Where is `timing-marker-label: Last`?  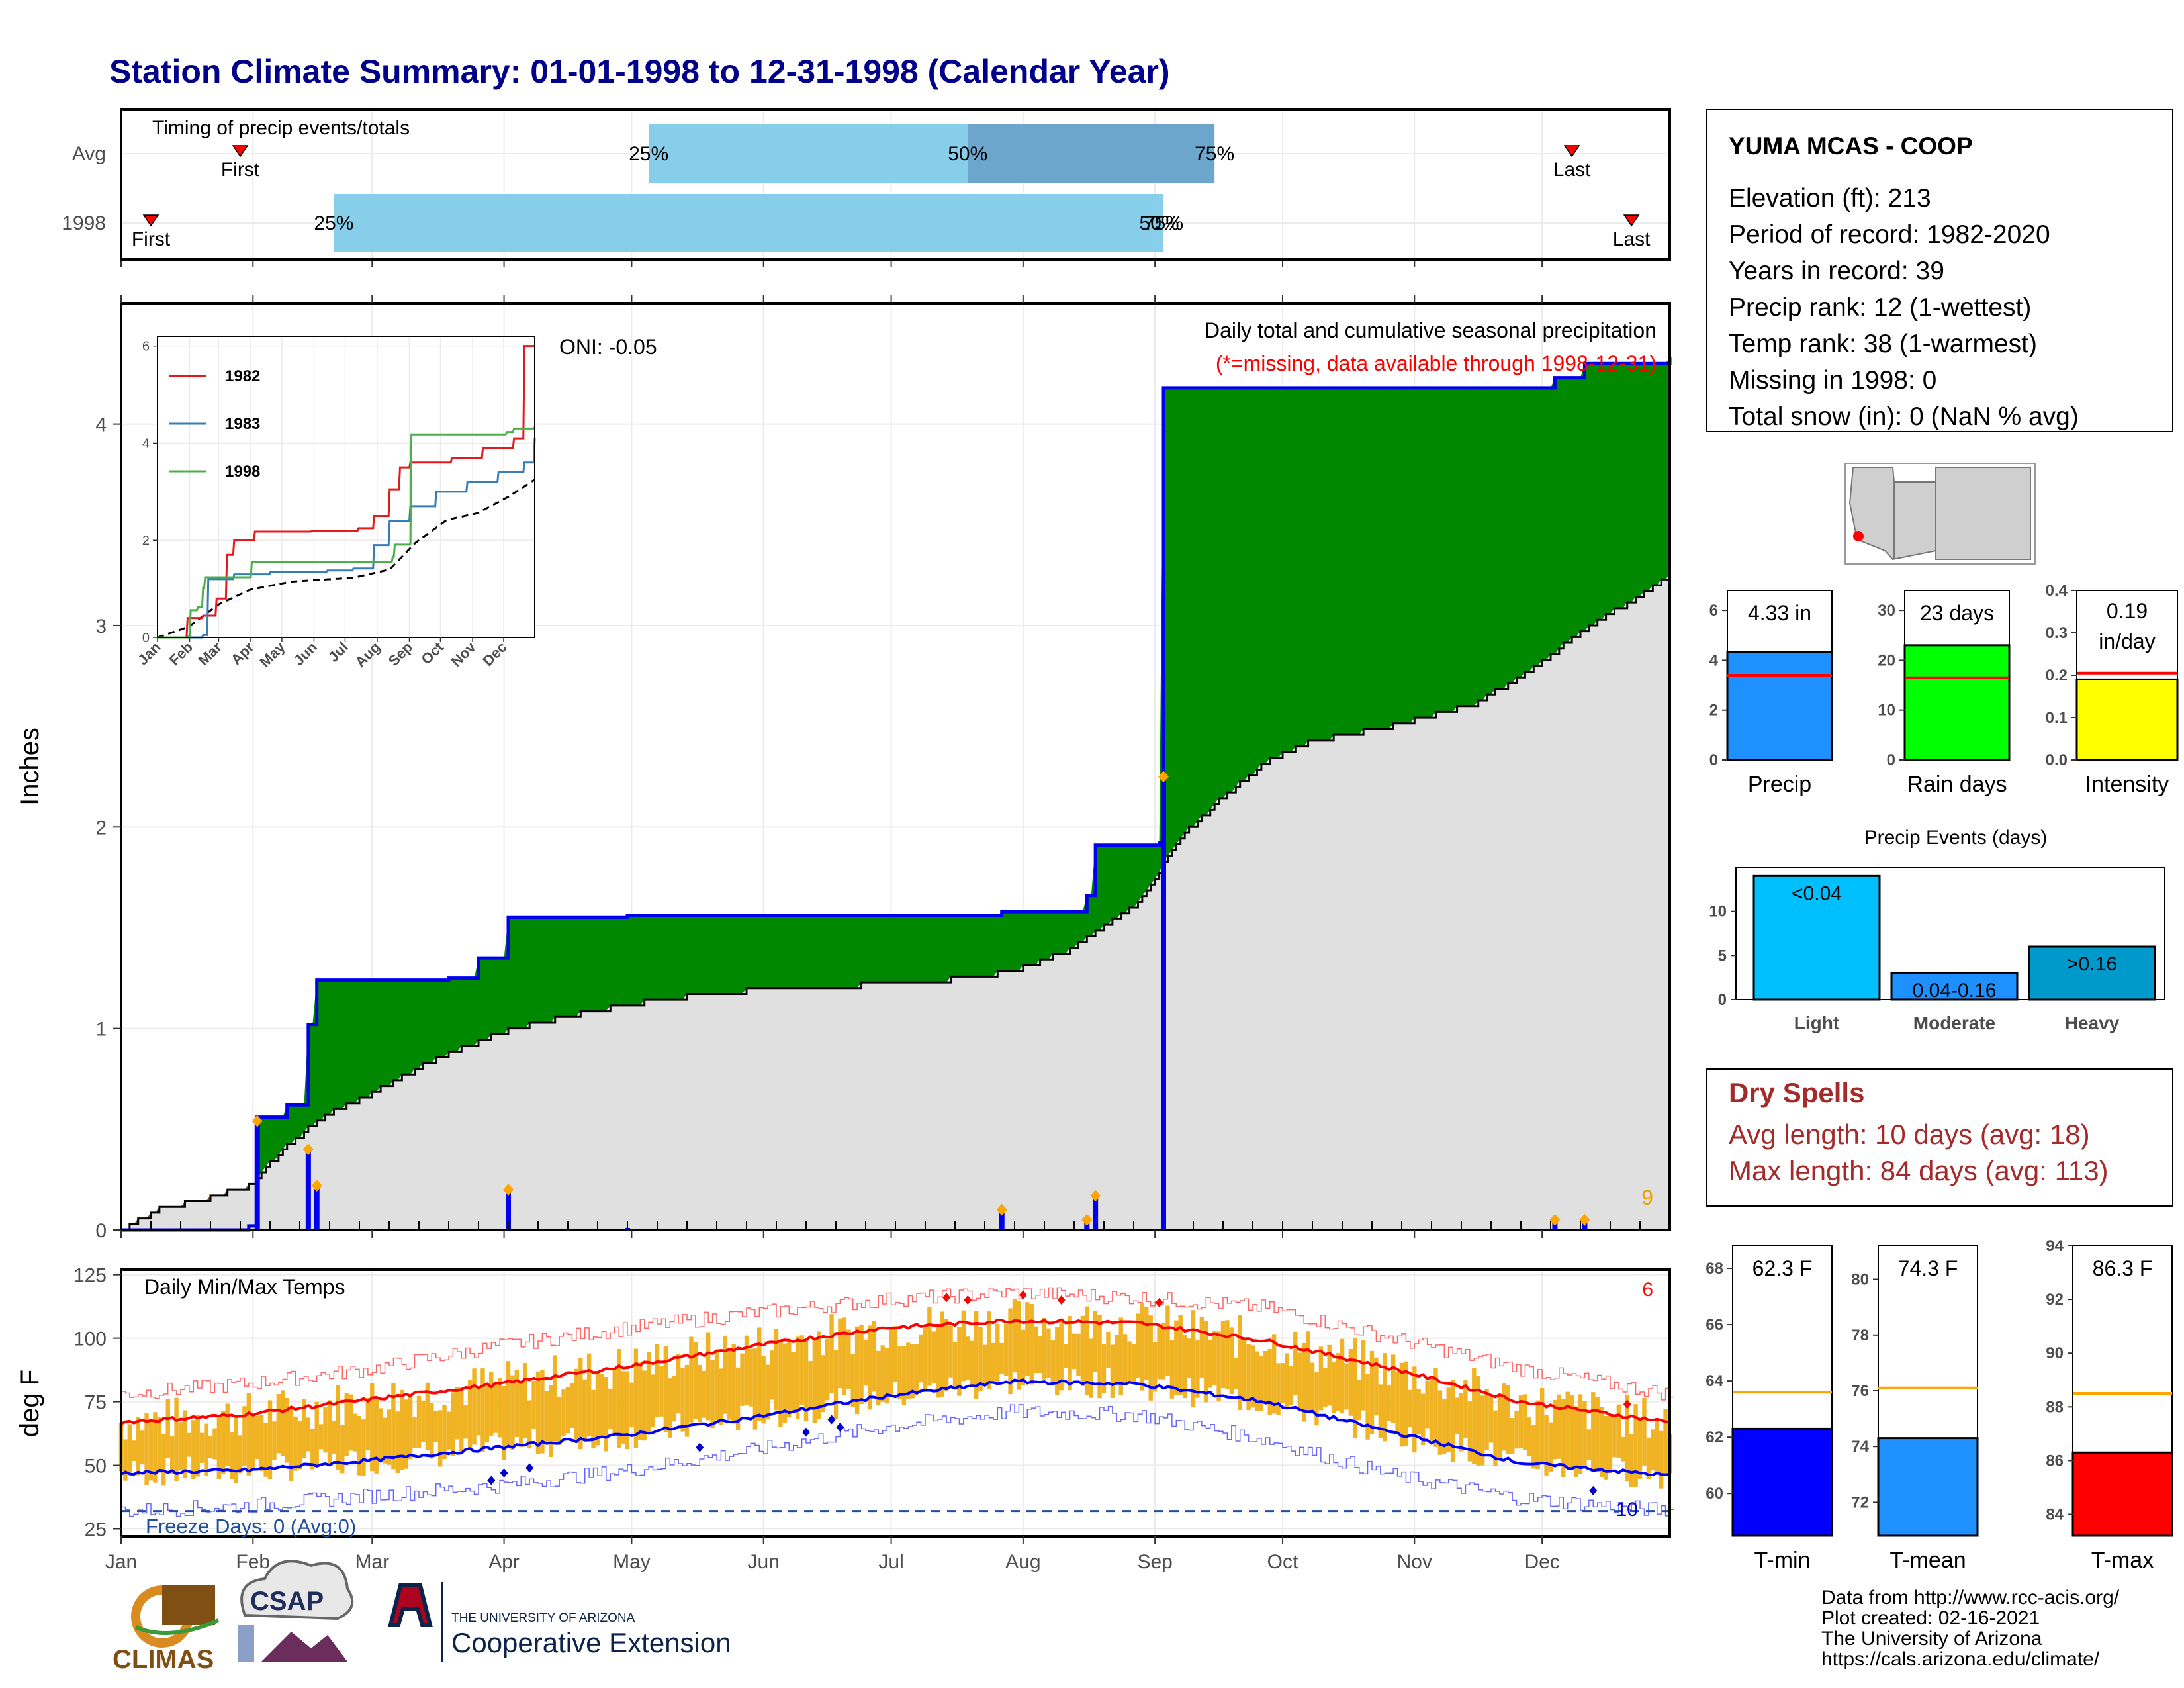 timing-marker-label: Last is located at coordinates (1572, 170).